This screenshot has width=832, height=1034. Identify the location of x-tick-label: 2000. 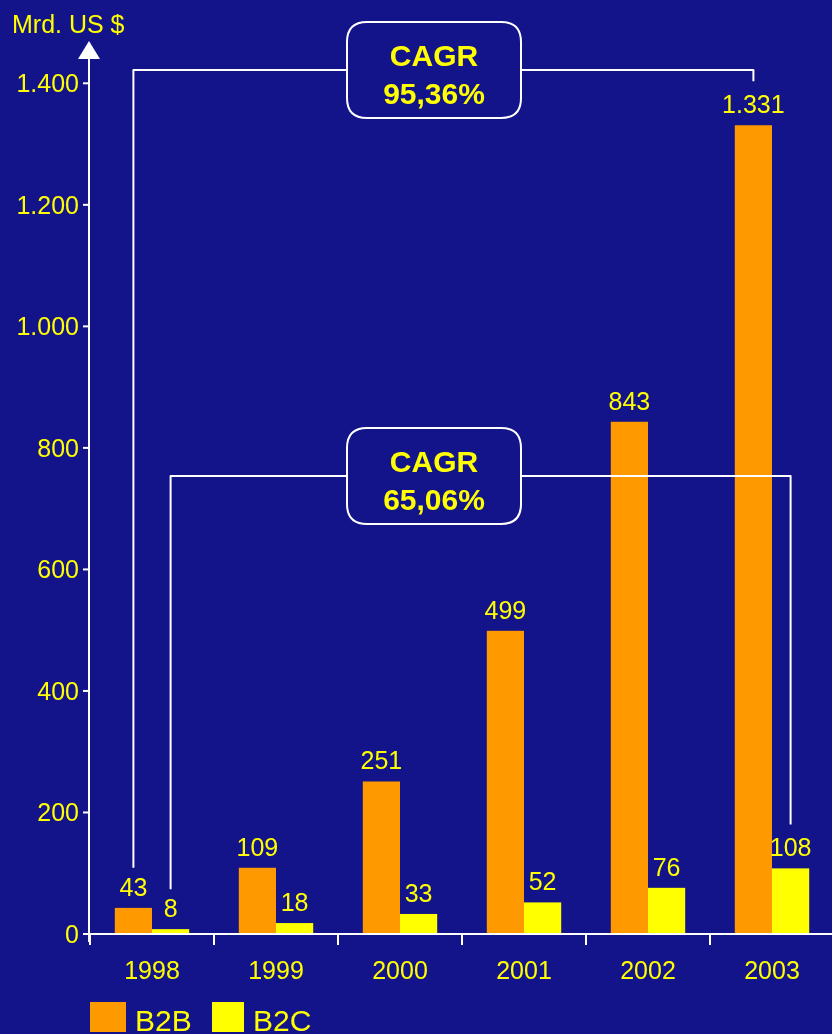
(400, 970).